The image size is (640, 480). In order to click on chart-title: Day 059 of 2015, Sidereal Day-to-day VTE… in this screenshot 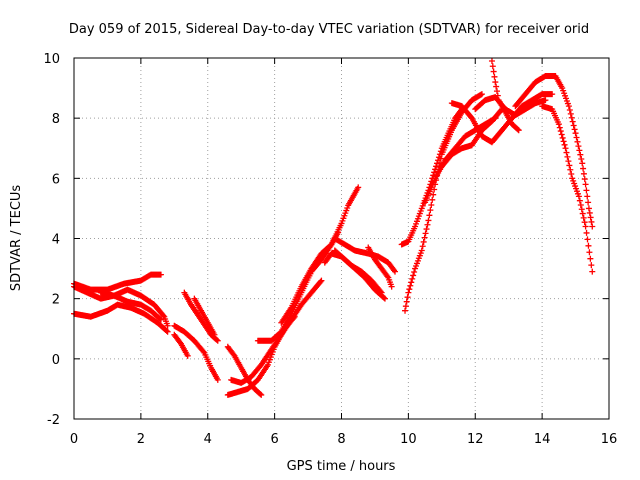, I will do `click(329, 29)`.